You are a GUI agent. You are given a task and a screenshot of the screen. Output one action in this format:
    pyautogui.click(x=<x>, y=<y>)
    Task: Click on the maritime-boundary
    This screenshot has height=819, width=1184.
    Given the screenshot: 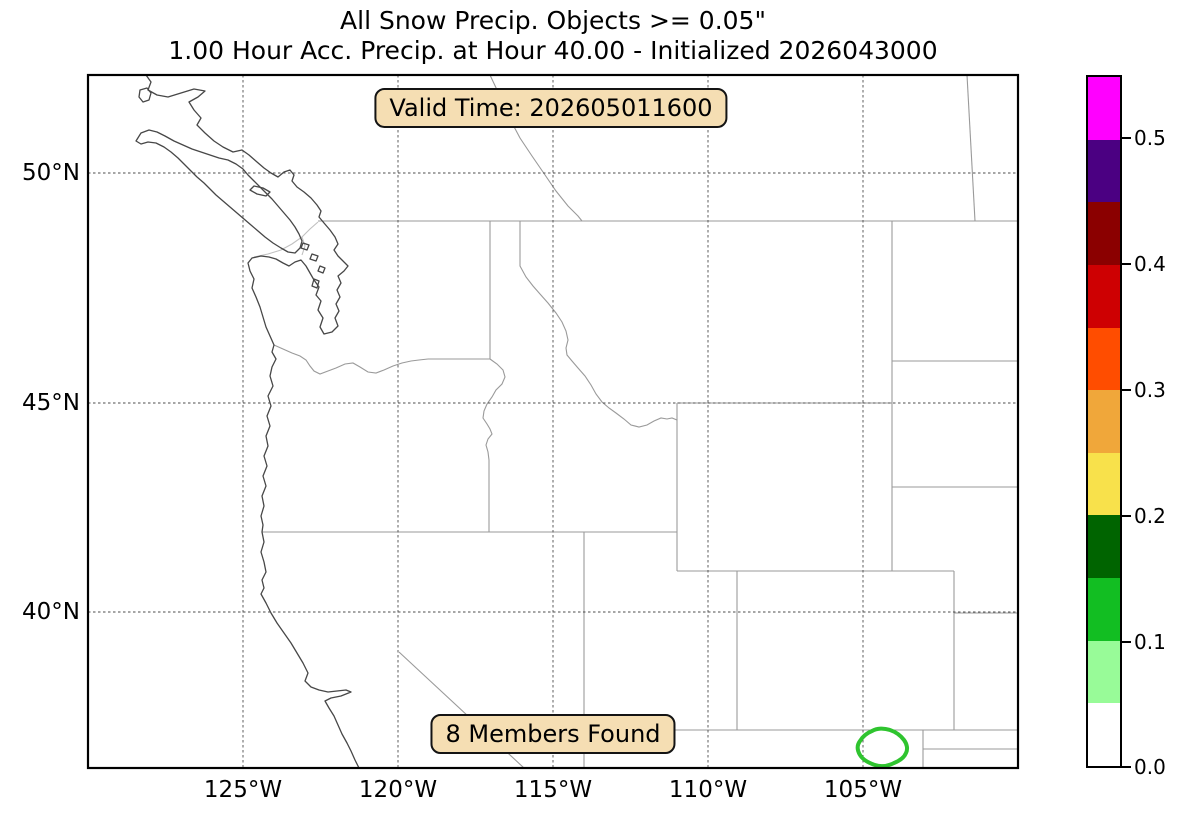 What is the action you would take?
    pyautogui.click(x=286, y=239)
    